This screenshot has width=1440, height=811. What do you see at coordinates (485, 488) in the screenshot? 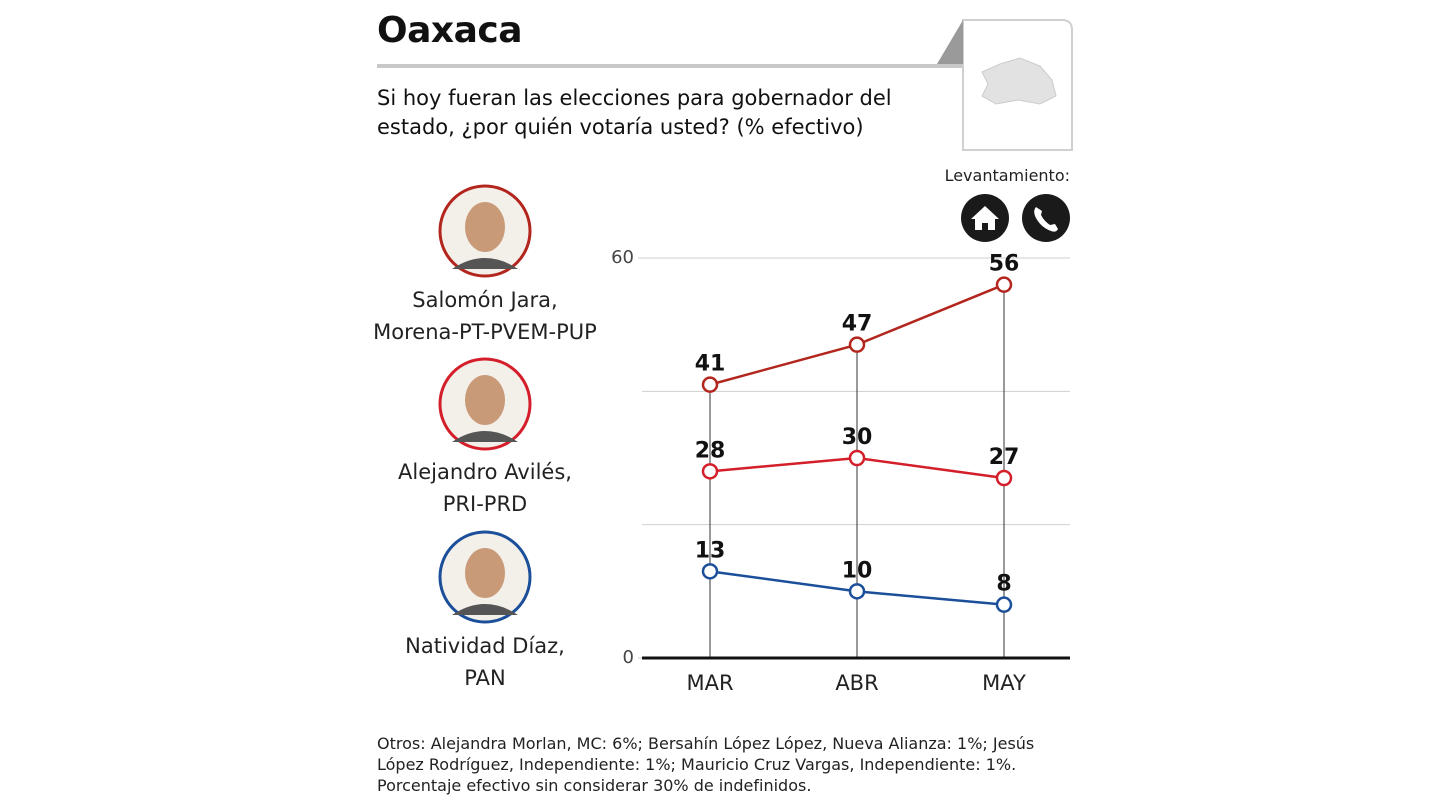
I see `legend-entry: Alejandro Avilés, PRI-PRD` at bounding box center [485, 488].